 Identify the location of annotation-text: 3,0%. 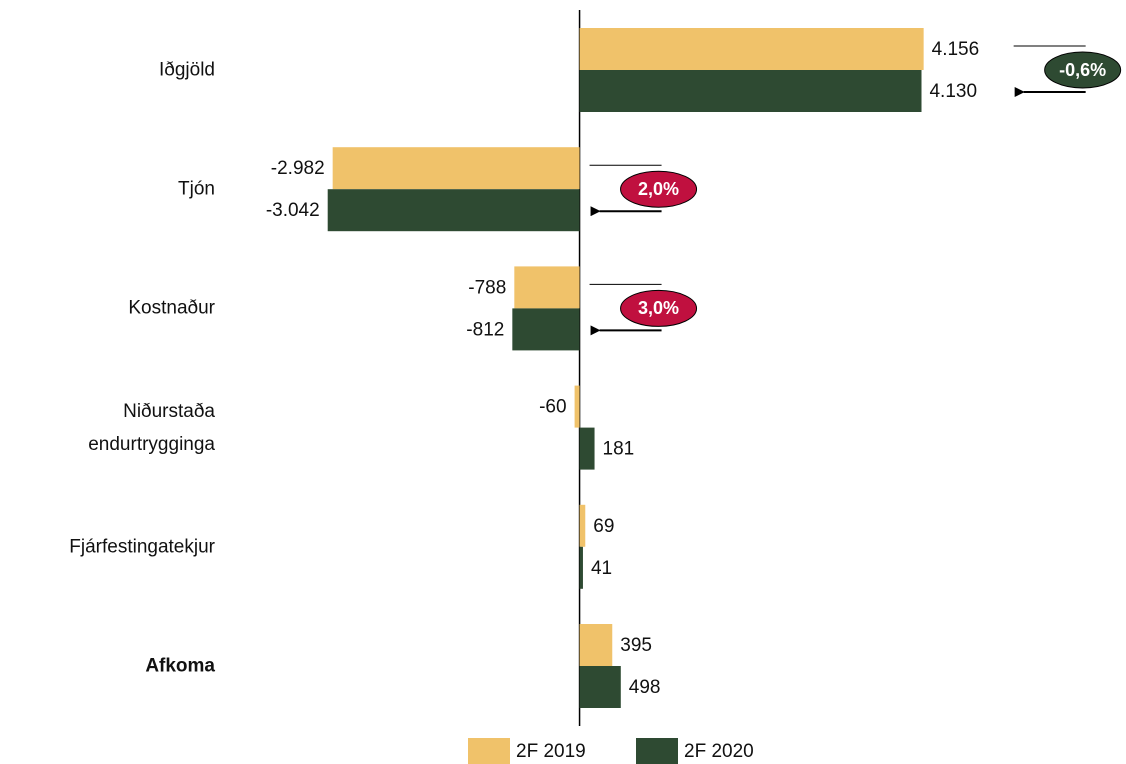
(658, 308).